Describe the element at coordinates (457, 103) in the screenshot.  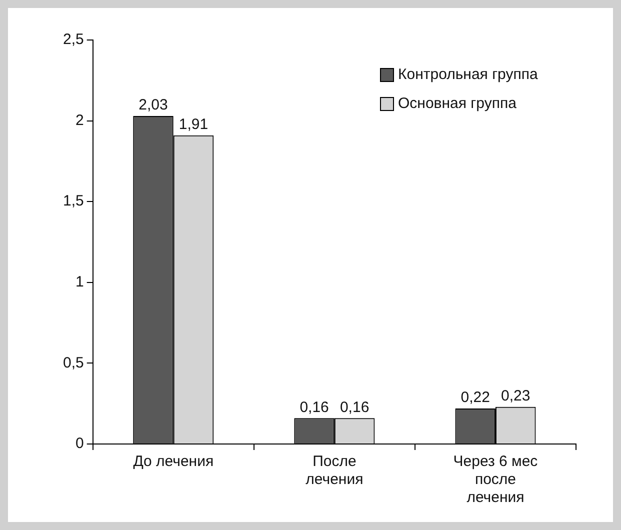
I see `legend-label: Основная группа` at that location.